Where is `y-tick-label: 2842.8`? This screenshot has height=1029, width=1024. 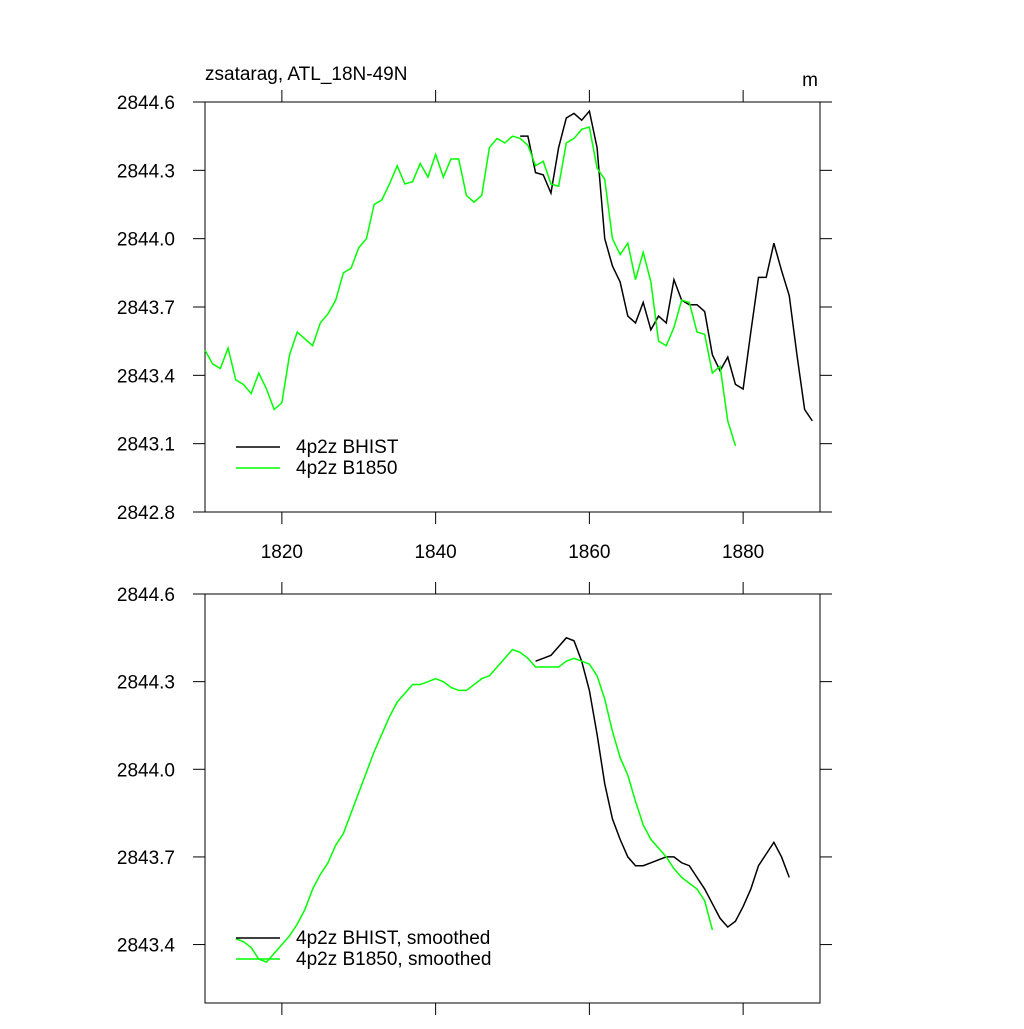
y-tick-label: 2842.8 is located at coordinates (146, 513).